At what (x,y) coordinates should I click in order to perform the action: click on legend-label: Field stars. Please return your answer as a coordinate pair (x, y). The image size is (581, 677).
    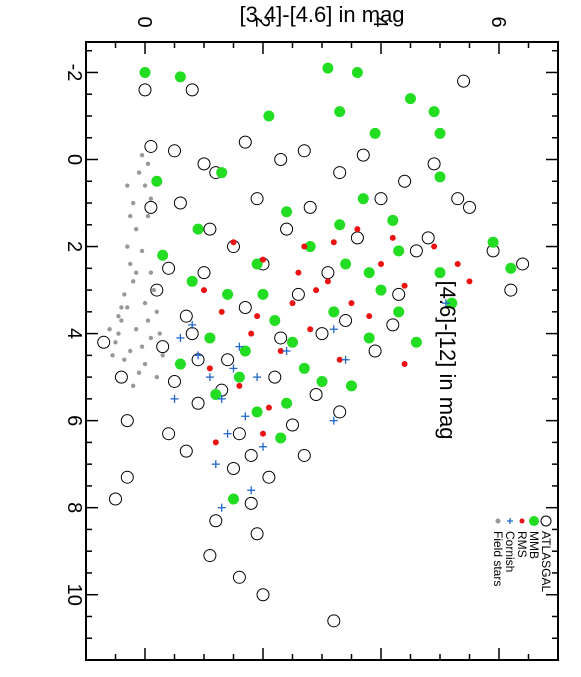
    Looking at the image, I should click on (498, 558).